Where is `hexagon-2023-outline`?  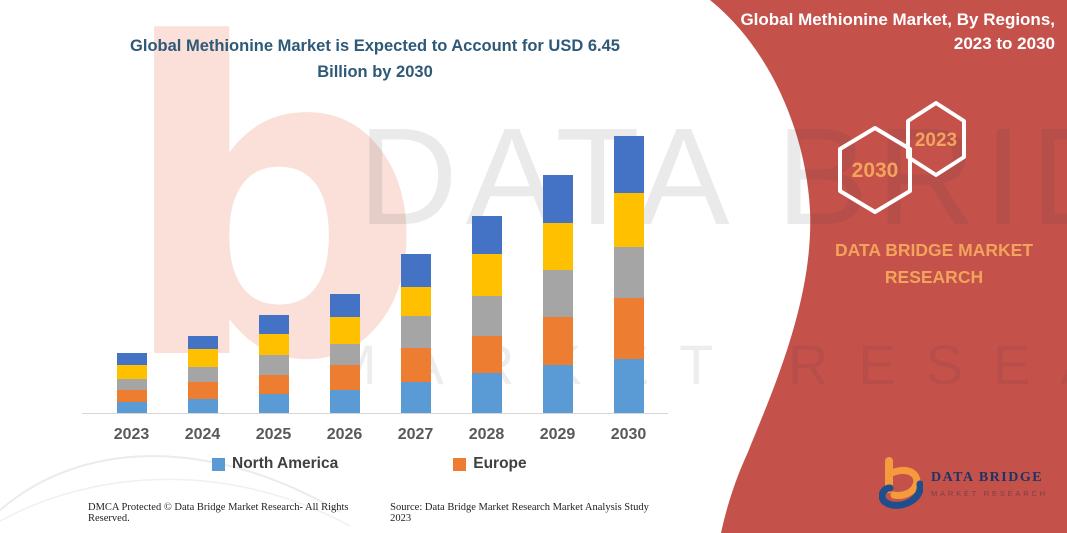 hexagon-2023-outline is located at coordinates (936, 139).